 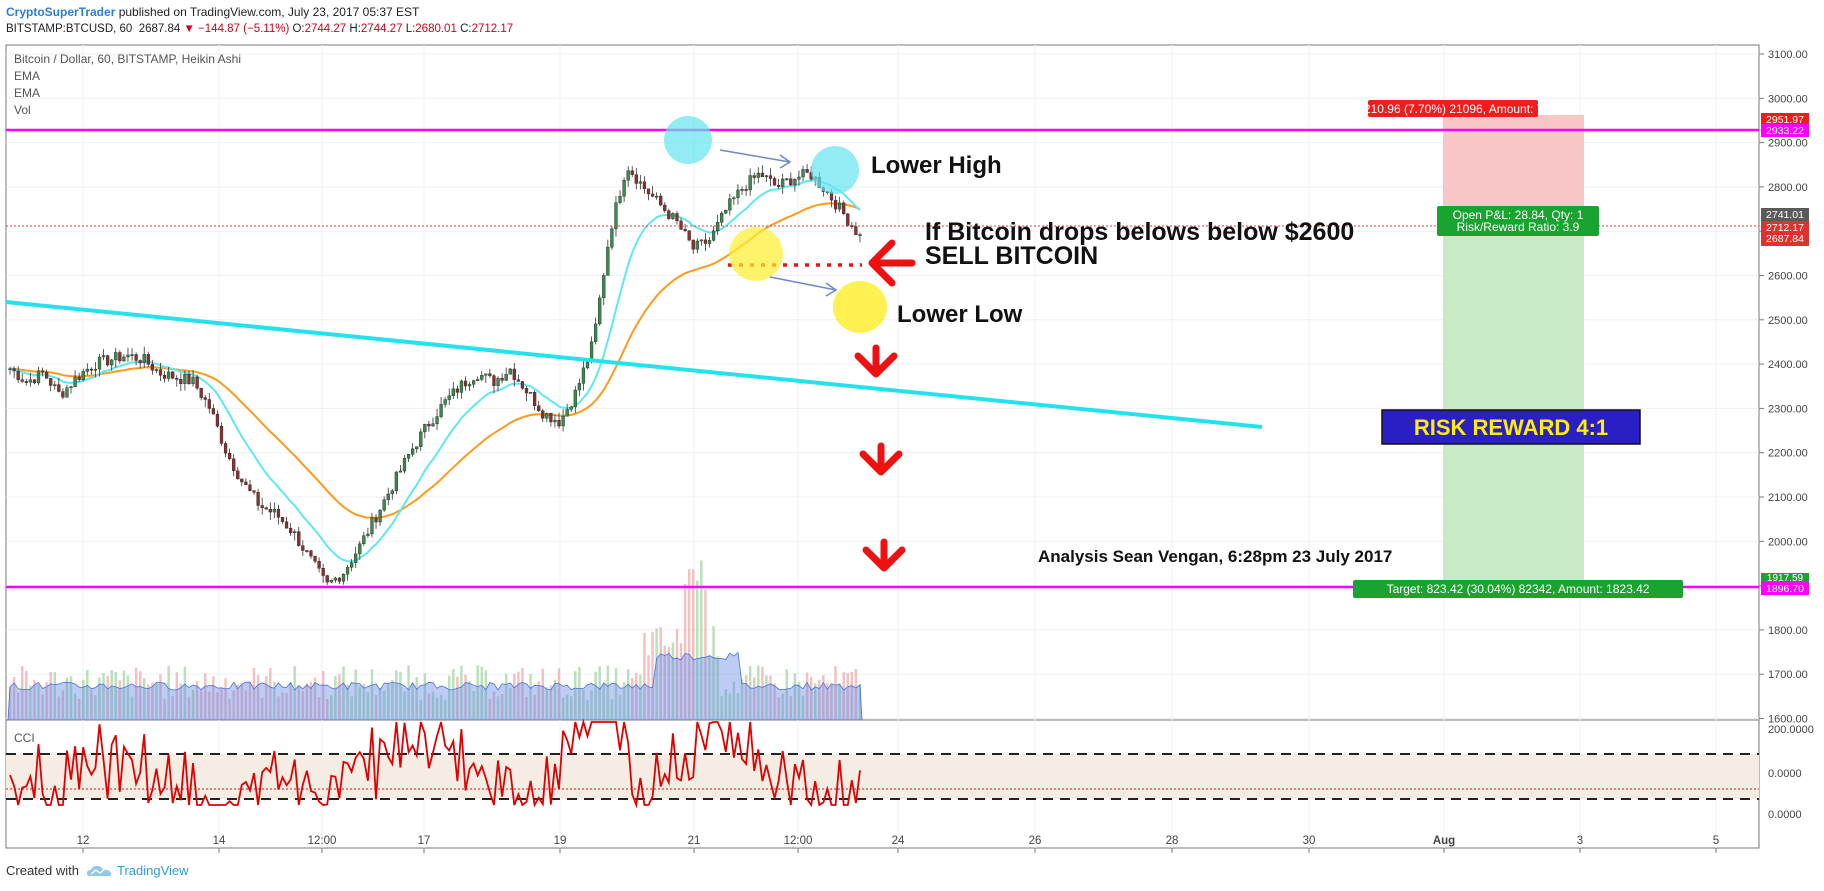 What do you see at coordinates (1518, 227) in the screenshot?
I see `risk-ratio-text: Risk/Reward Ratio: 3.9` at bounding box center [1518, 227].